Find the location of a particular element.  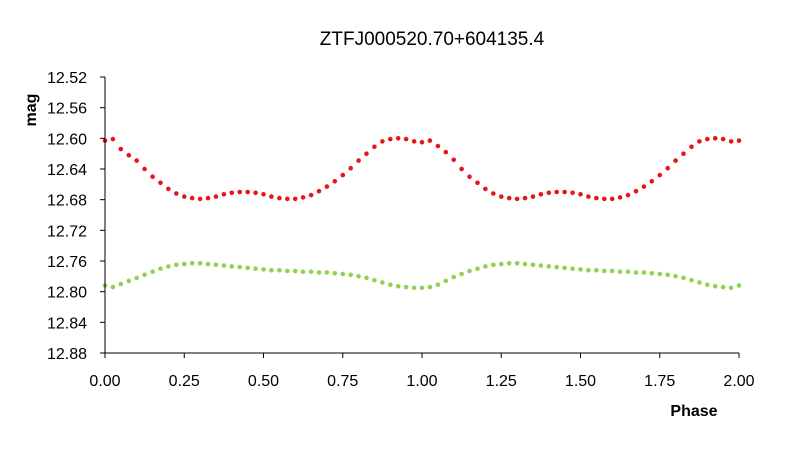

series-0-points is located at coordinates (422, 169).